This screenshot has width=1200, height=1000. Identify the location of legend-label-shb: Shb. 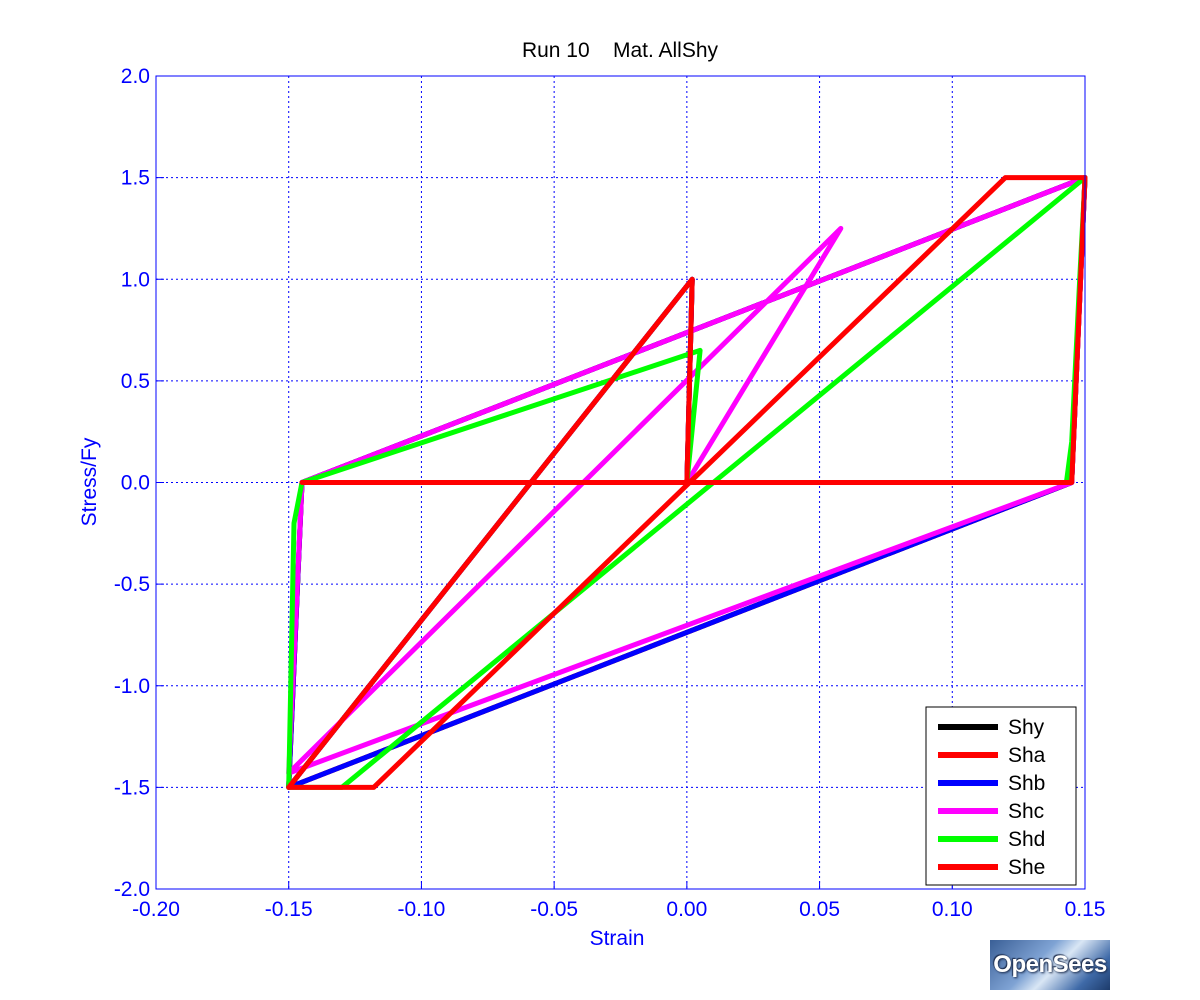
(1026, 783).